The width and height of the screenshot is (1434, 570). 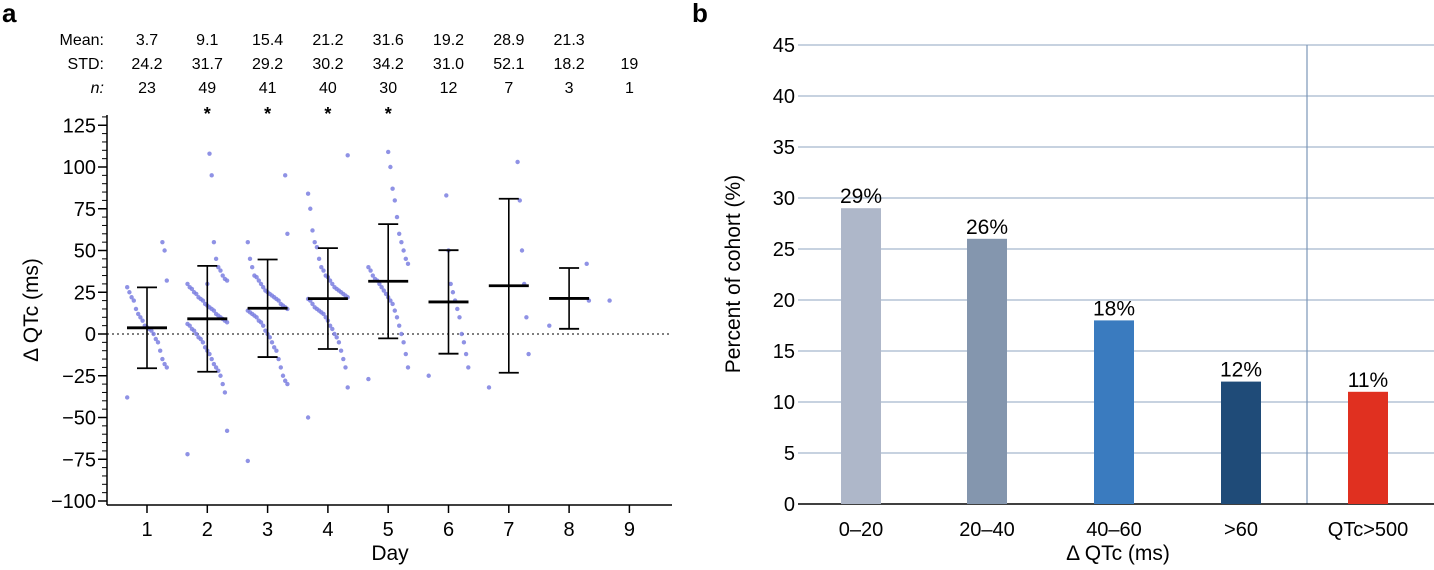 What do you see at coordinates (85, 252) in the screenshot?
I see `y-tick-label: 50` at bounding box center [85, 252].